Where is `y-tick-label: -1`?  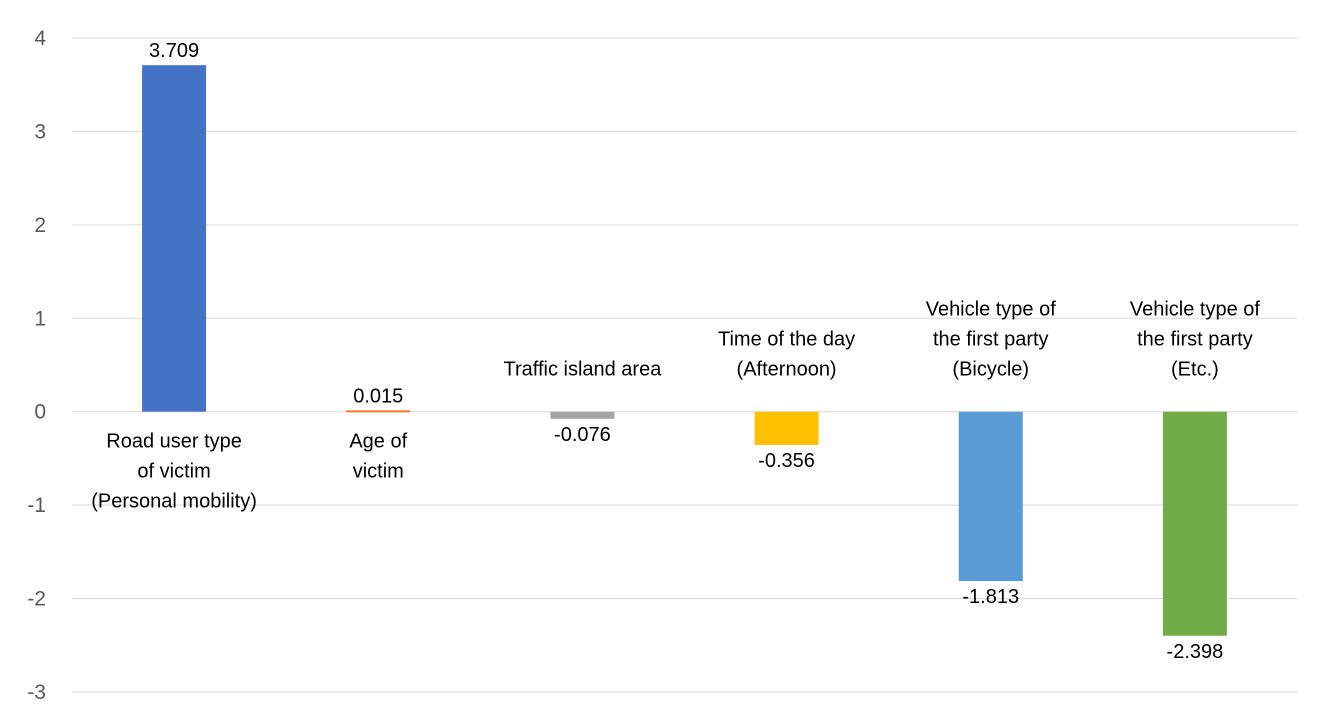 y-tick-label: -1 is located at coordinates (36, 505).